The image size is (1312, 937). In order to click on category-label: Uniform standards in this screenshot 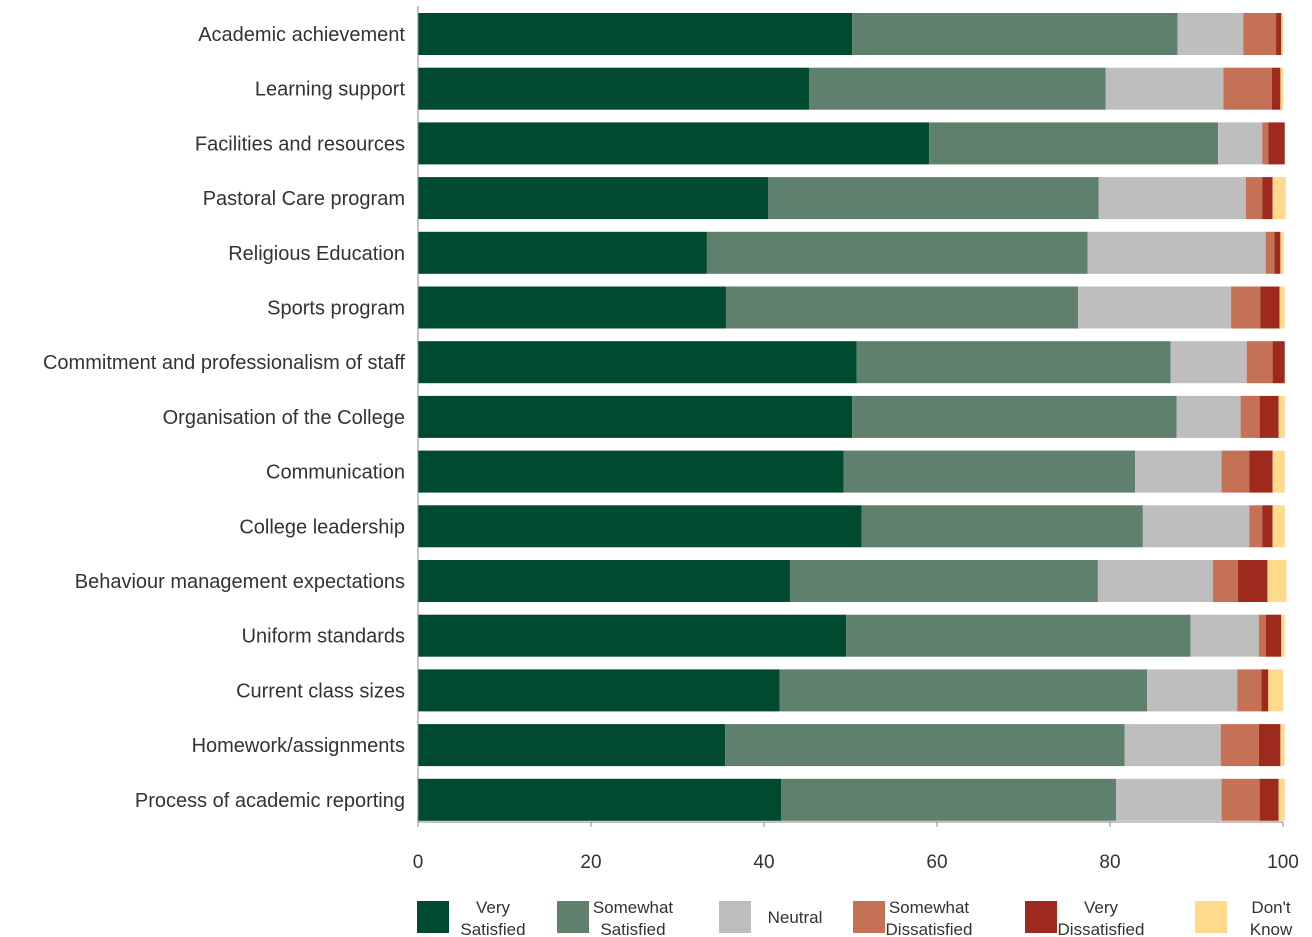, I will do `click(323, 637)`.